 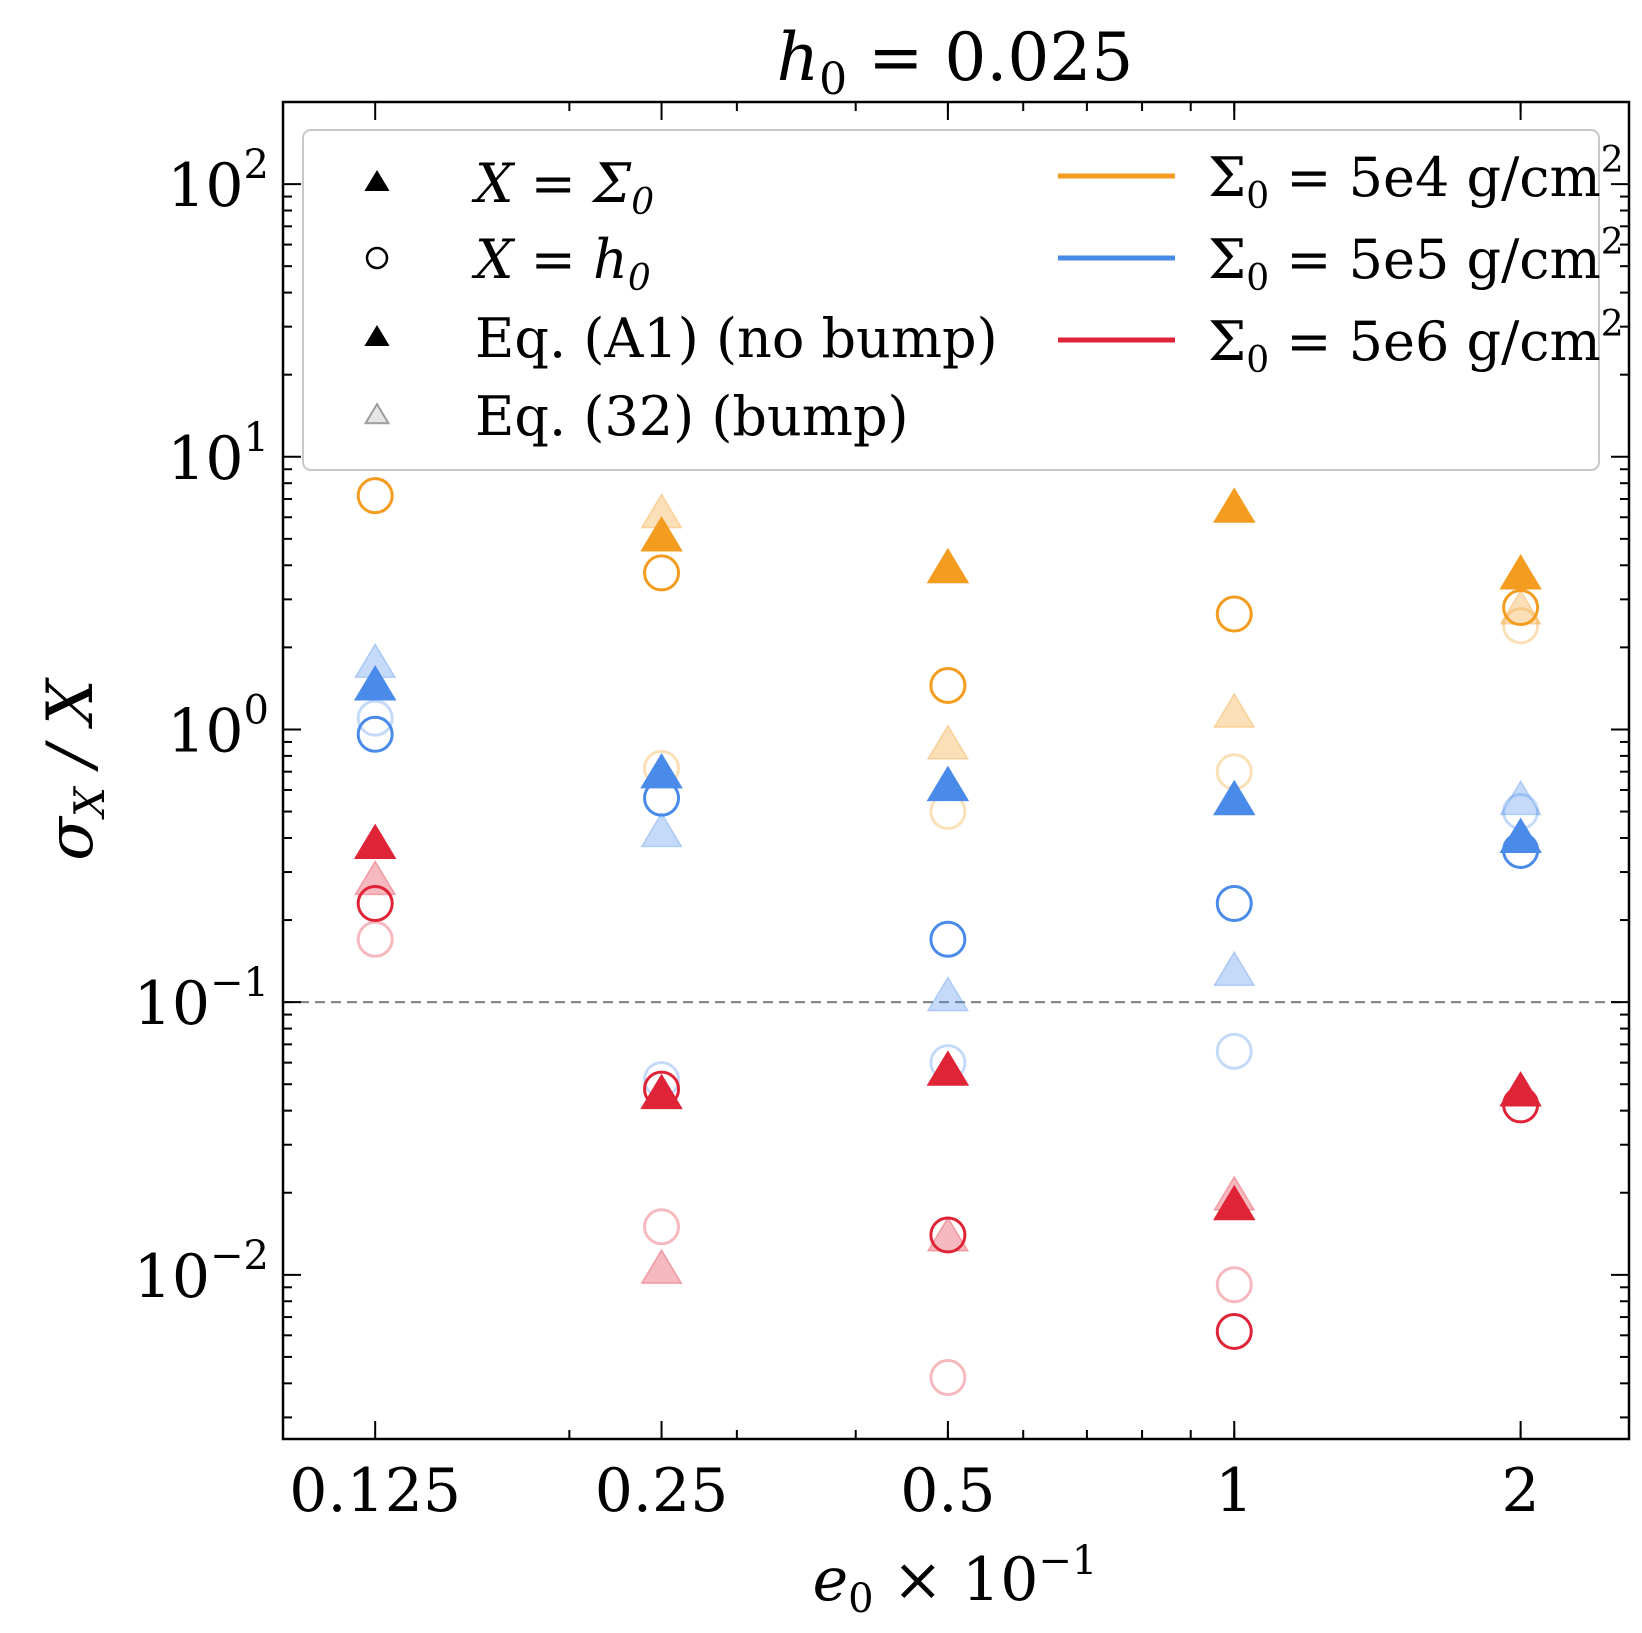 I want to click on legend-marker-open-circle-icon, so click(x=377, y=258).